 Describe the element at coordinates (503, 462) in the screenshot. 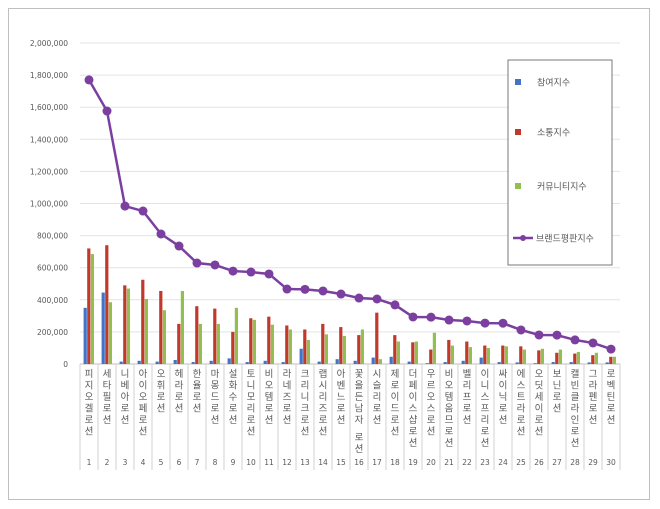

I see `x-rank-label: 24` at that location.